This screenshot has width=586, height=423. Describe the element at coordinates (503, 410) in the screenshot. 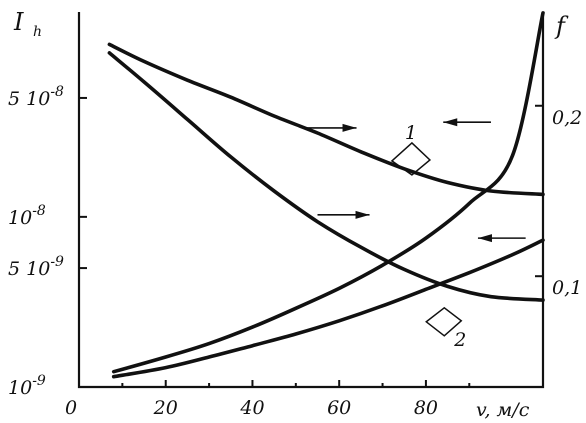

I see `x-axis-label: v, м/с` at that location.